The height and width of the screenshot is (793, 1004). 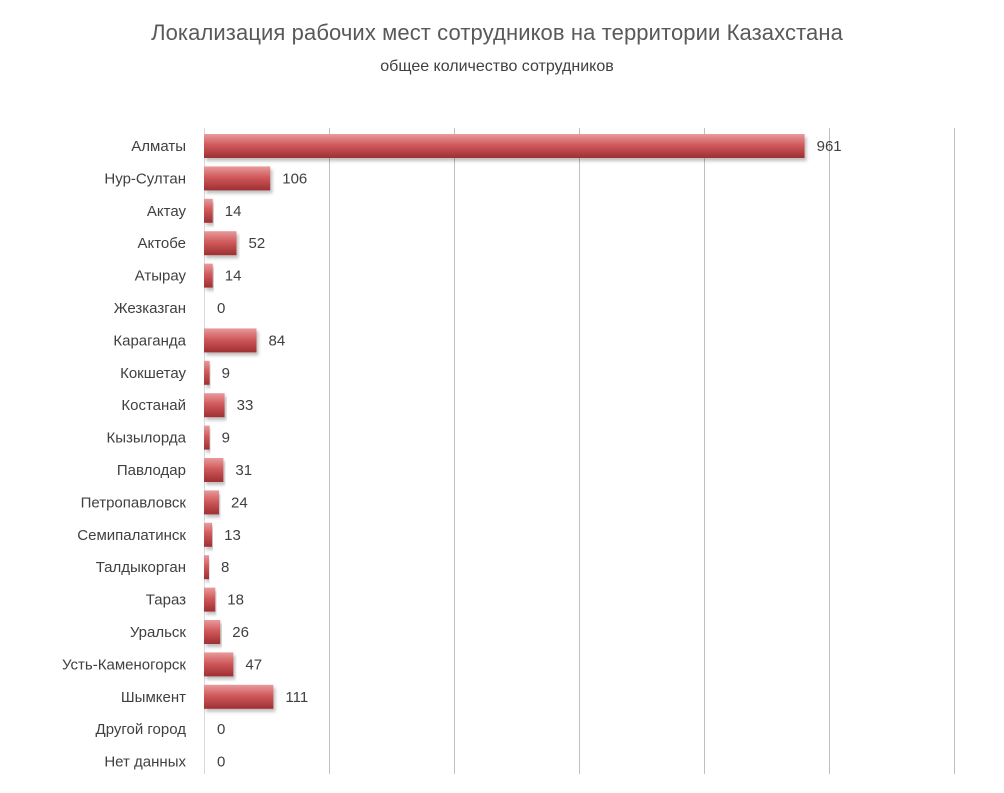 I want to click on data-label: 52, so click(x=257, y=243).